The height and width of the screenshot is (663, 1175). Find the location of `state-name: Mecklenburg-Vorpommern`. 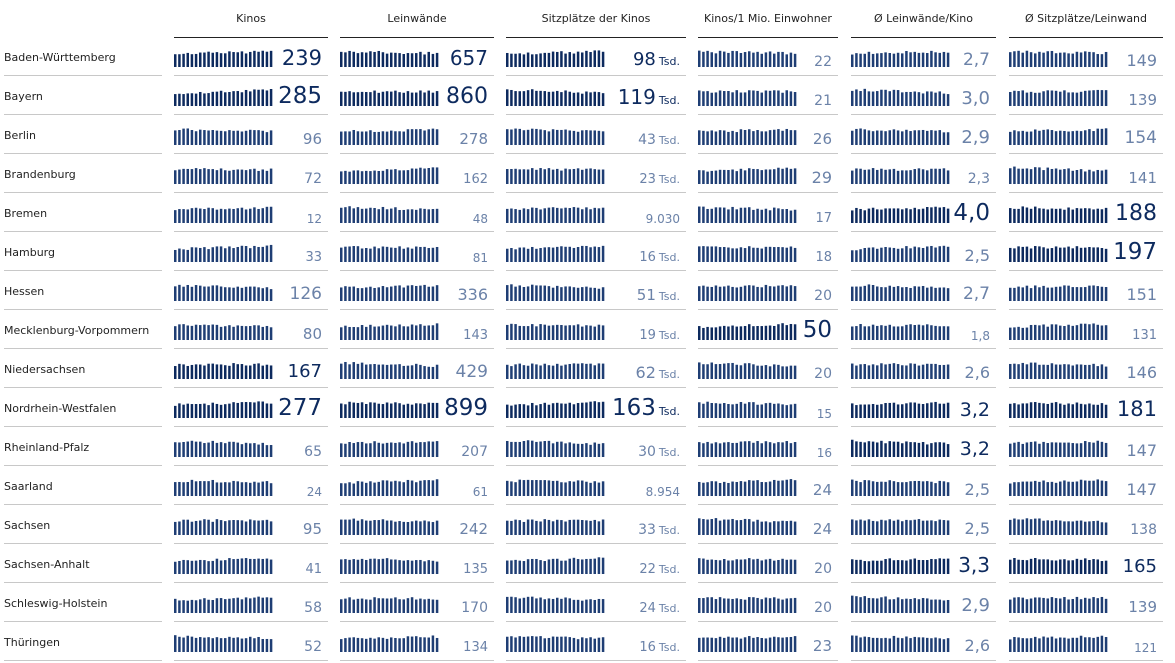

state-name: Mecklenburg-Vorpommern is located at coordinates (83, 330).